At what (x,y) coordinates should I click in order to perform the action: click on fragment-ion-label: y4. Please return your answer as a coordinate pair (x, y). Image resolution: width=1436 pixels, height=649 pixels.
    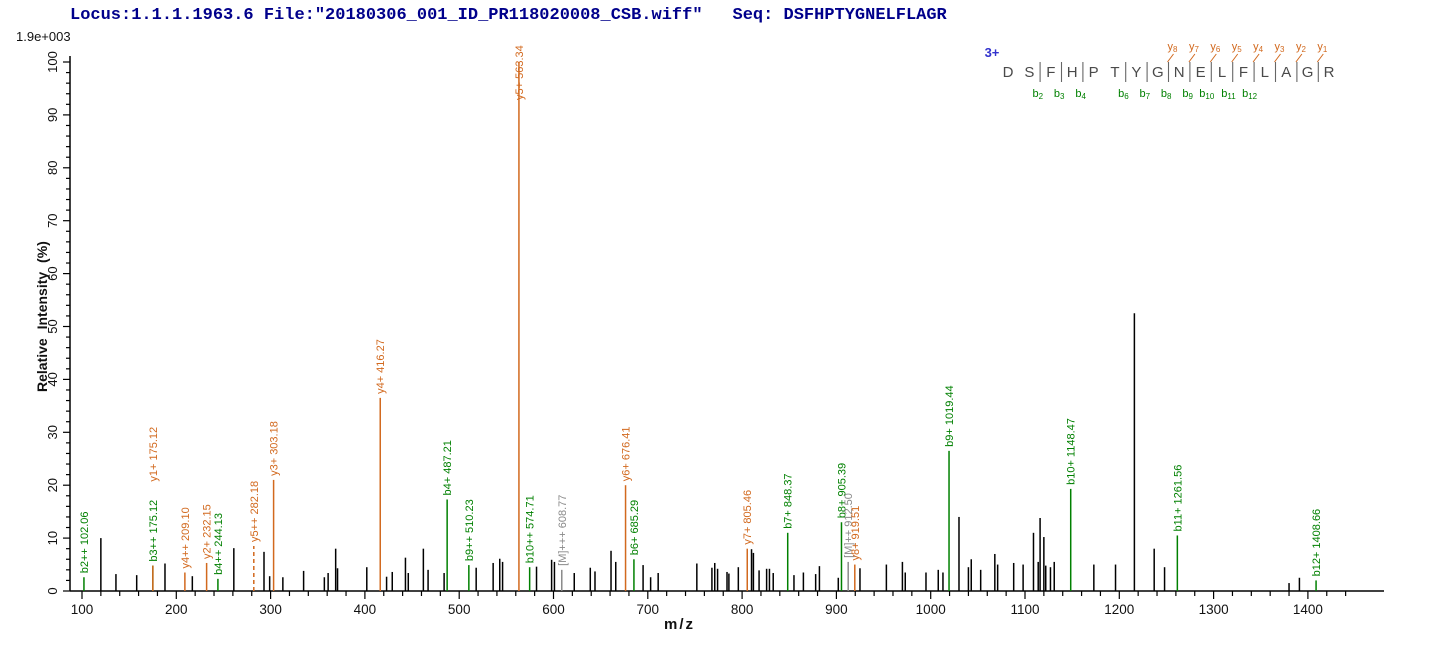
    Looking at the image, I should click on (1258, 47).